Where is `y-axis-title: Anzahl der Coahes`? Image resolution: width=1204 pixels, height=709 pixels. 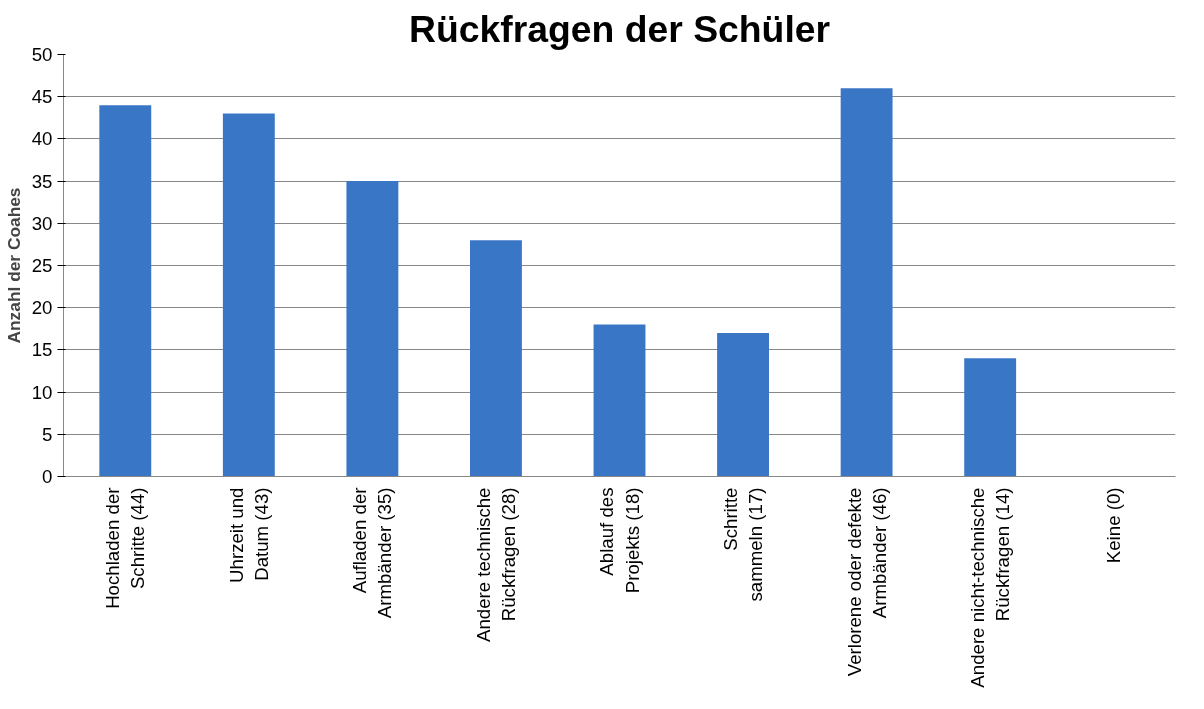 y-axis-title: Anzahl der Coahes is located at coordinates (13, 265).